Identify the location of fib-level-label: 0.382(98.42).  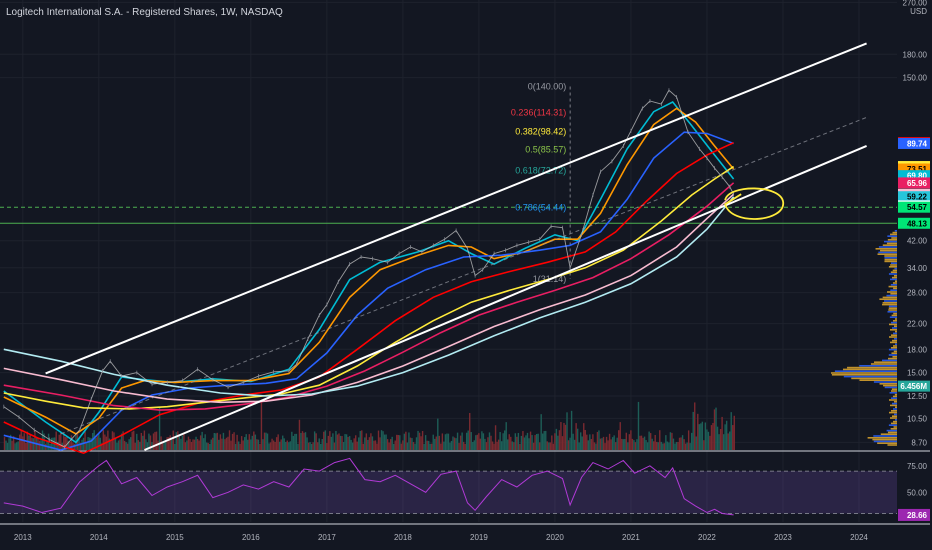
(540, 132).